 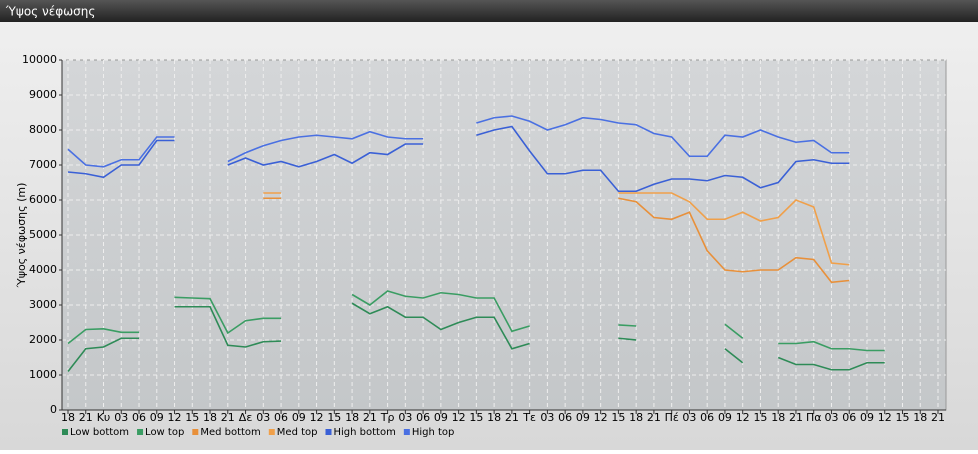 I want to click on x-tick-label: Τε, so click(x=529, y=417).